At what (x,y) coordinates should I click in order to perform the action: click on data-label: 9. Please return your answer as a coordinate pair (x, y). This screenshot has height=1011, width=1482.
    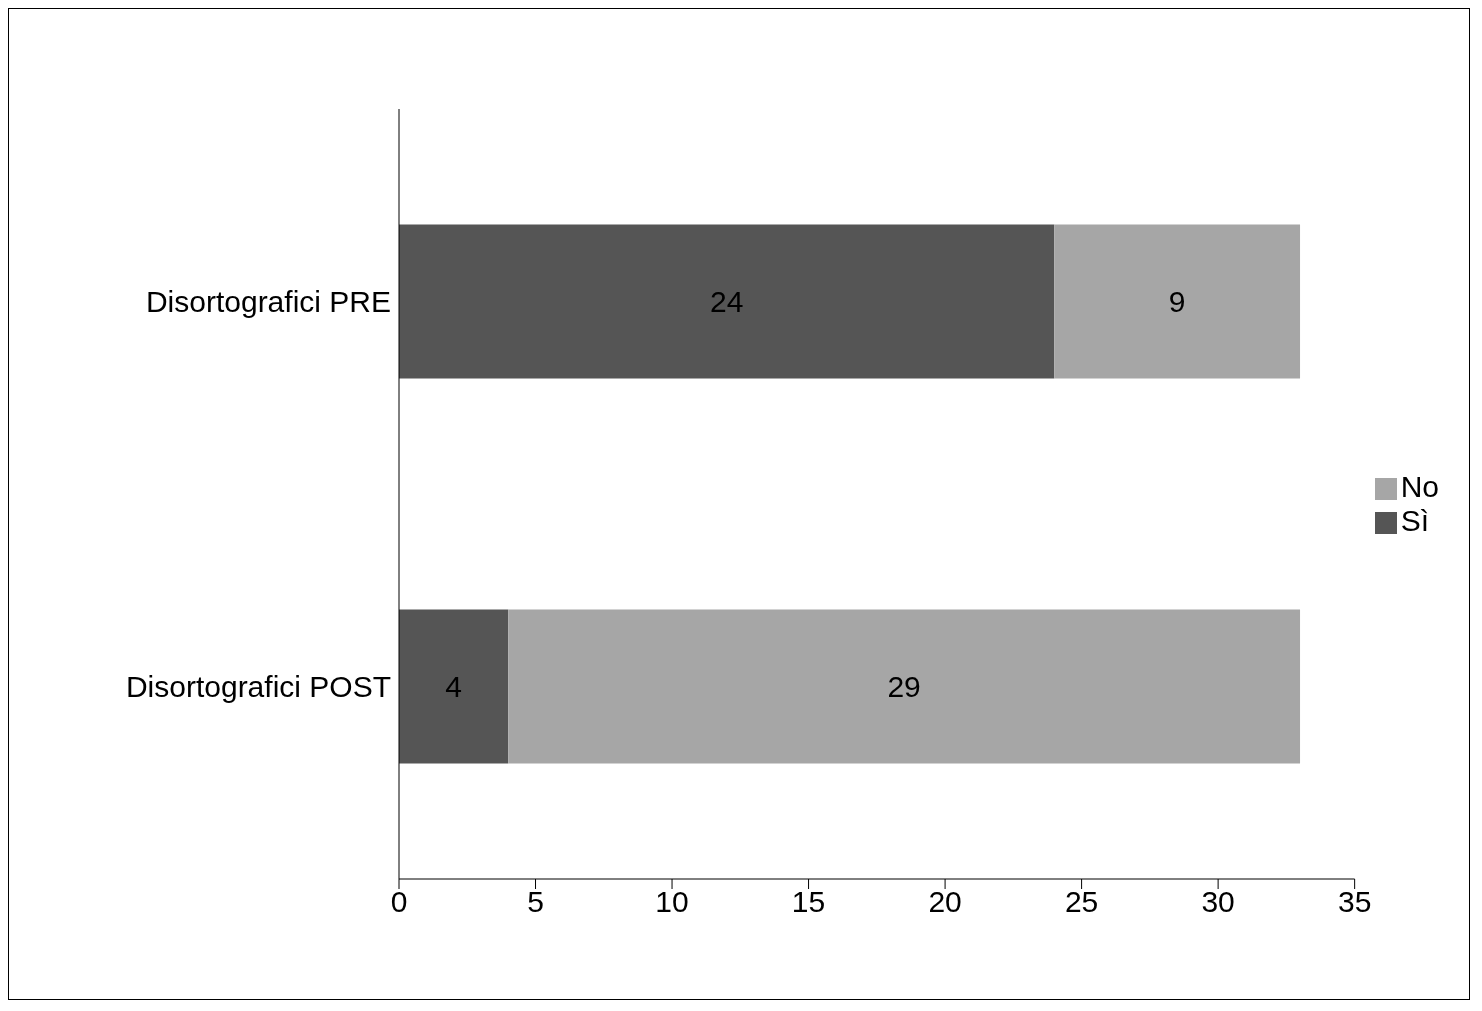
    Looking at the image, I should click on (1177, 302).